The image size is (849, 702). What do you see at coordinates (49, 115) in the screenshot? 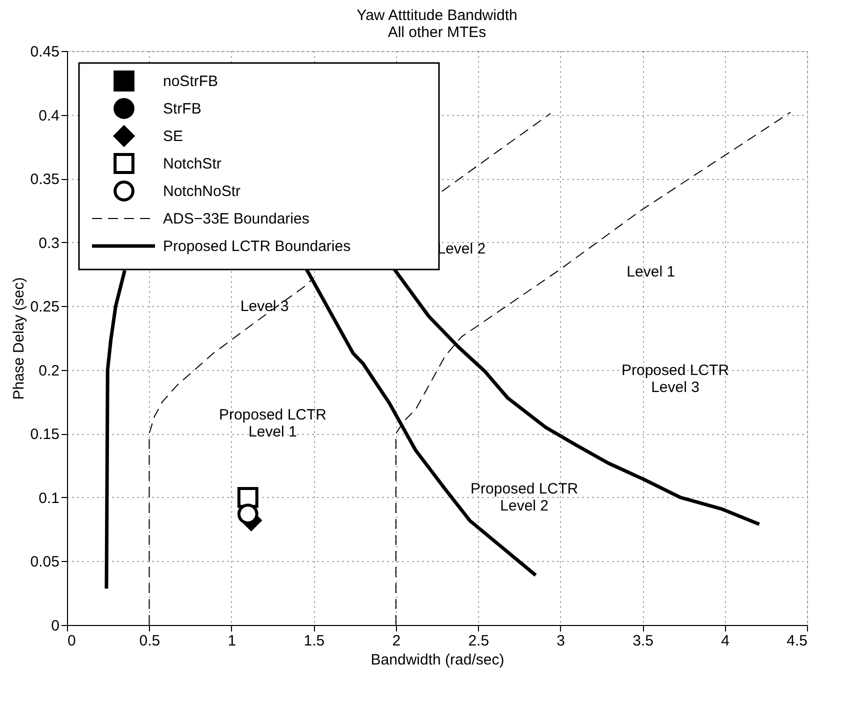
I see `y-tick-label: 0.4` at bounding box center [49, 115].